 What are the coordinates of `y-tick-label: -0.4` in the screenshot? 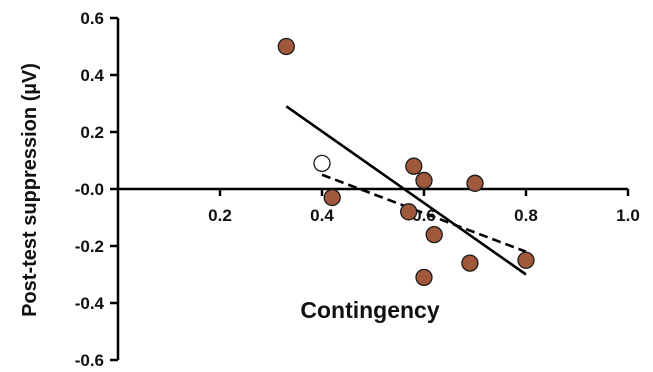 It's located at (90, 303).